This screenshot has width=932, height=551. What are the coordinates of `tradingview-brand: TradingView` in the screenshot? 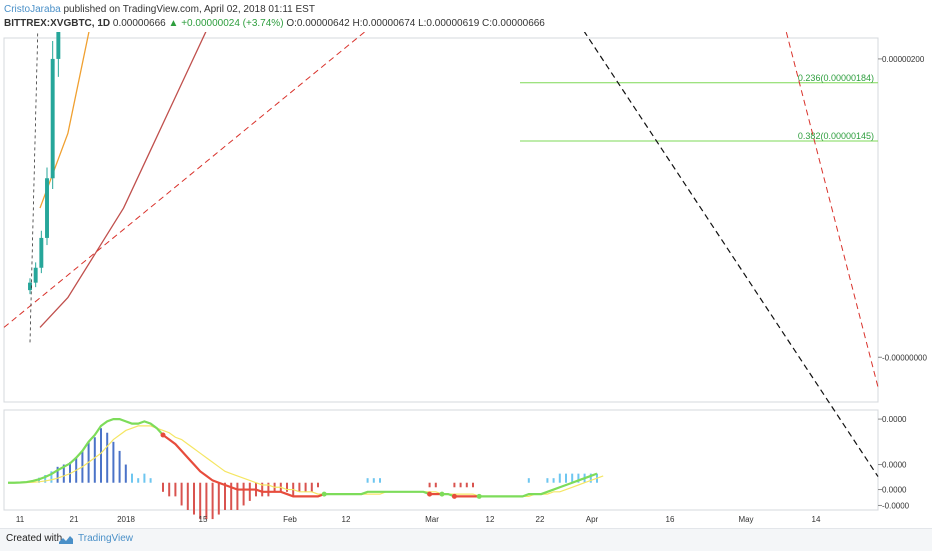 It's located at (106, 538).